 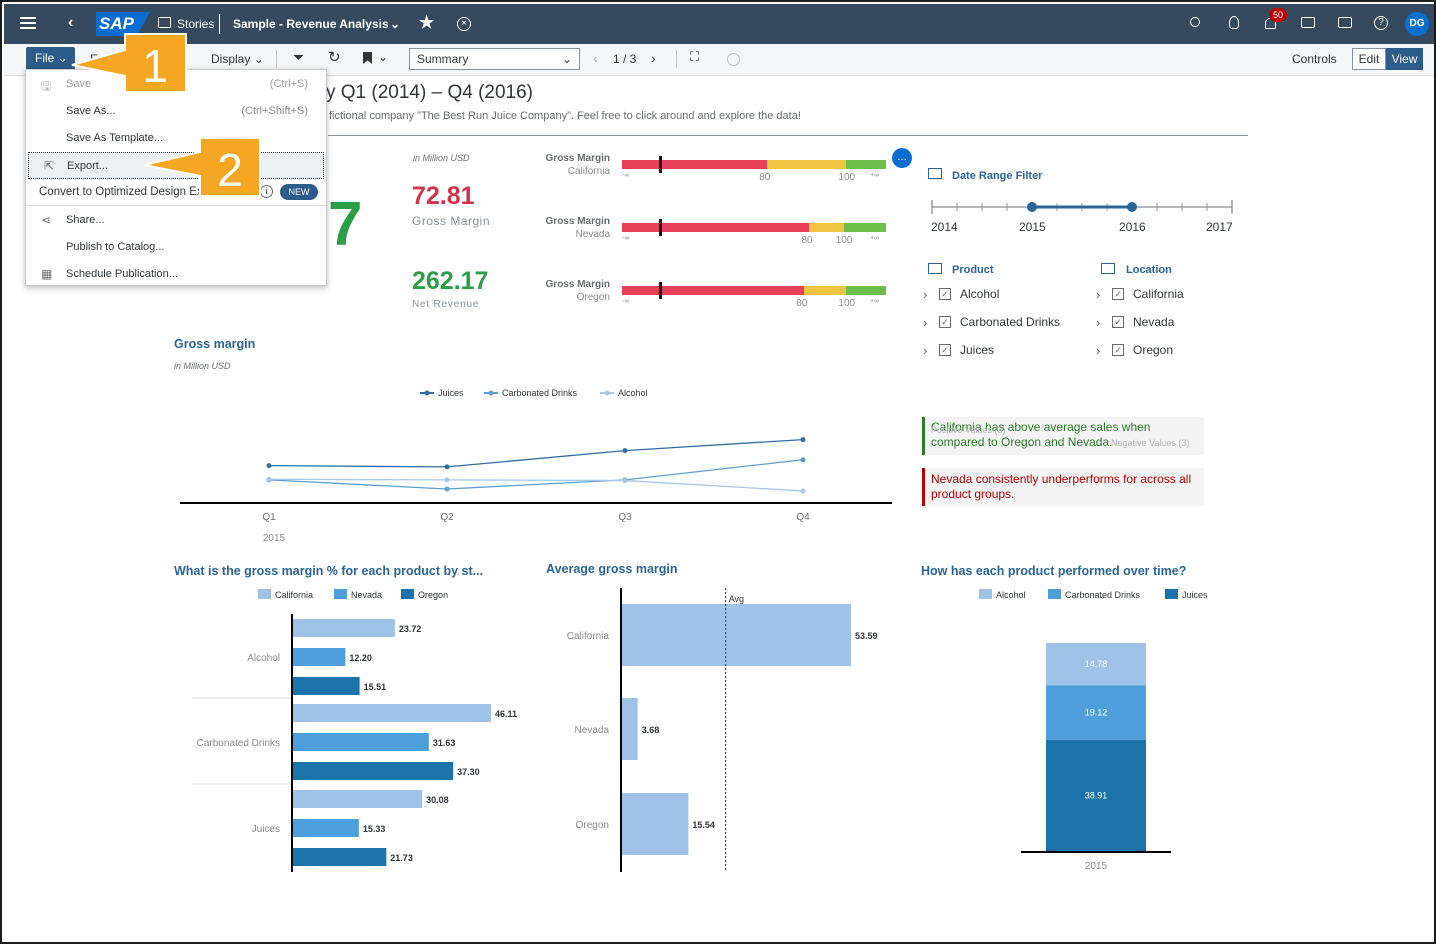 What do you see at coordinates (367, 58) in the screenshot?
I see `bookmark-icon` at bounding box center [367, 58].